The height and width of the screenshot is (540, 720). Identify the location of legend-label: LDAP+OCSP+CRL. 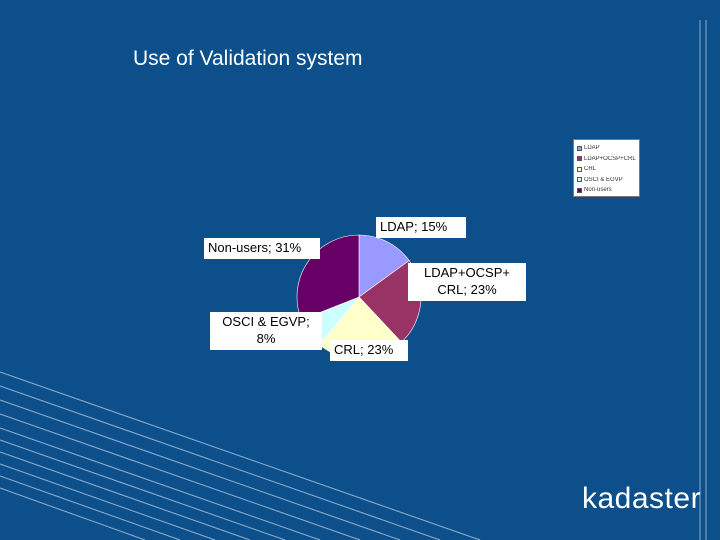
(610, 158).